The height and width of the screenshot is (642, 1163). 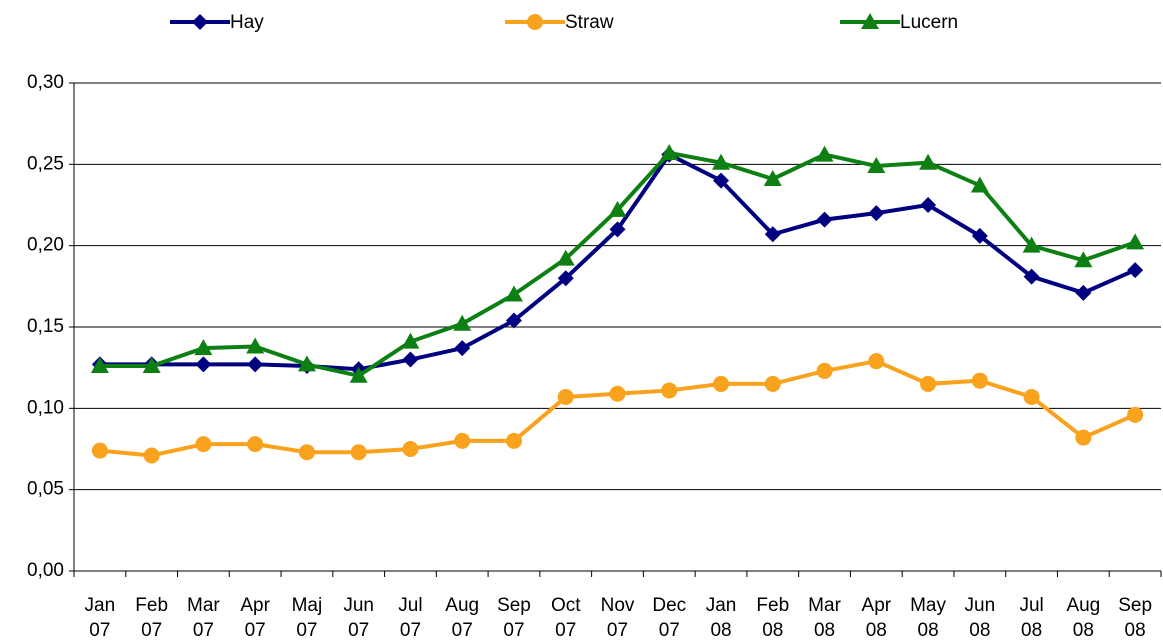 What do you see at coordinates (247, 22) in the screenshot?
I see `legend-label: Hay` at bounding box center [247, 22].